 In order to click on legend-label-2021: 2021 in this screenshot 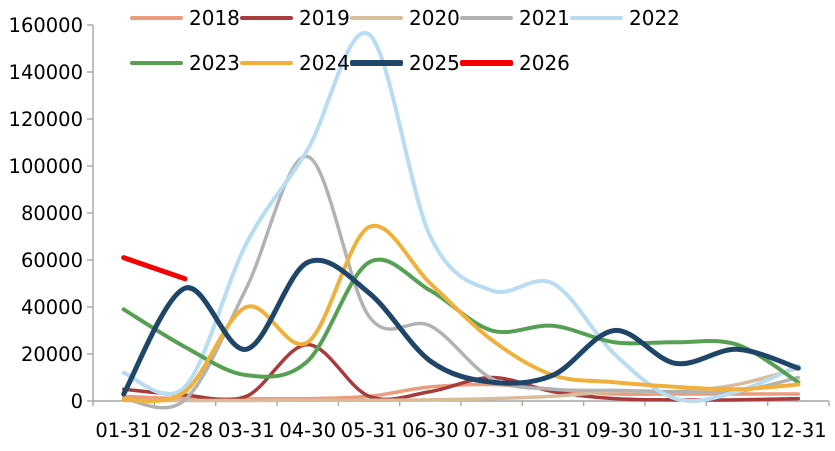, I will do `click(544, 17)`.